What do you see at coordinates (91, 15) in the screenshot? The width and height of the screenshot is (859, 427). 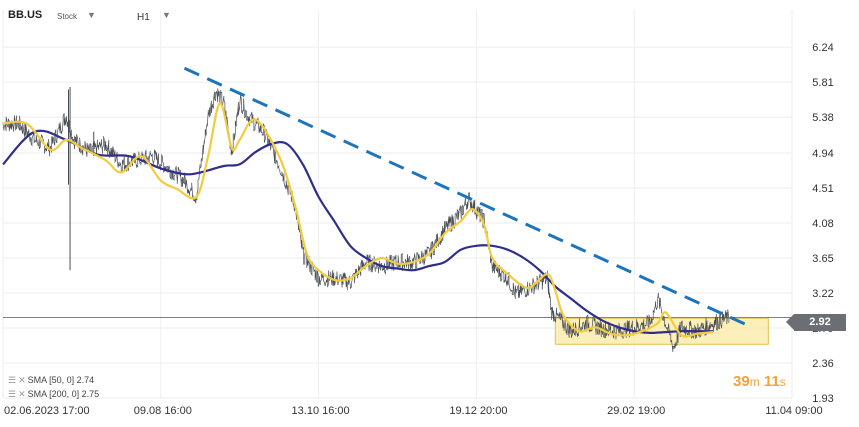 I see `symbol-dropdown-icon: ▼` at bounding box center [91, 15].